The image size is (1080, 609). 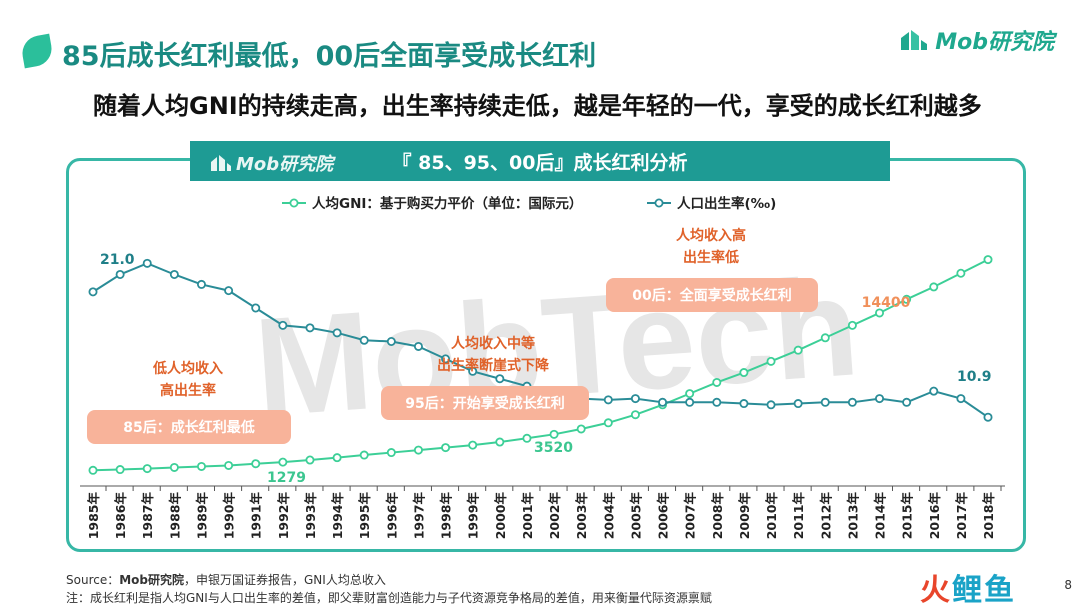 What do you see at coordinates (984, 590) in the screenshot?
I see `corner-brand-b: 鲤鱼` at bounding box center [984, 590].